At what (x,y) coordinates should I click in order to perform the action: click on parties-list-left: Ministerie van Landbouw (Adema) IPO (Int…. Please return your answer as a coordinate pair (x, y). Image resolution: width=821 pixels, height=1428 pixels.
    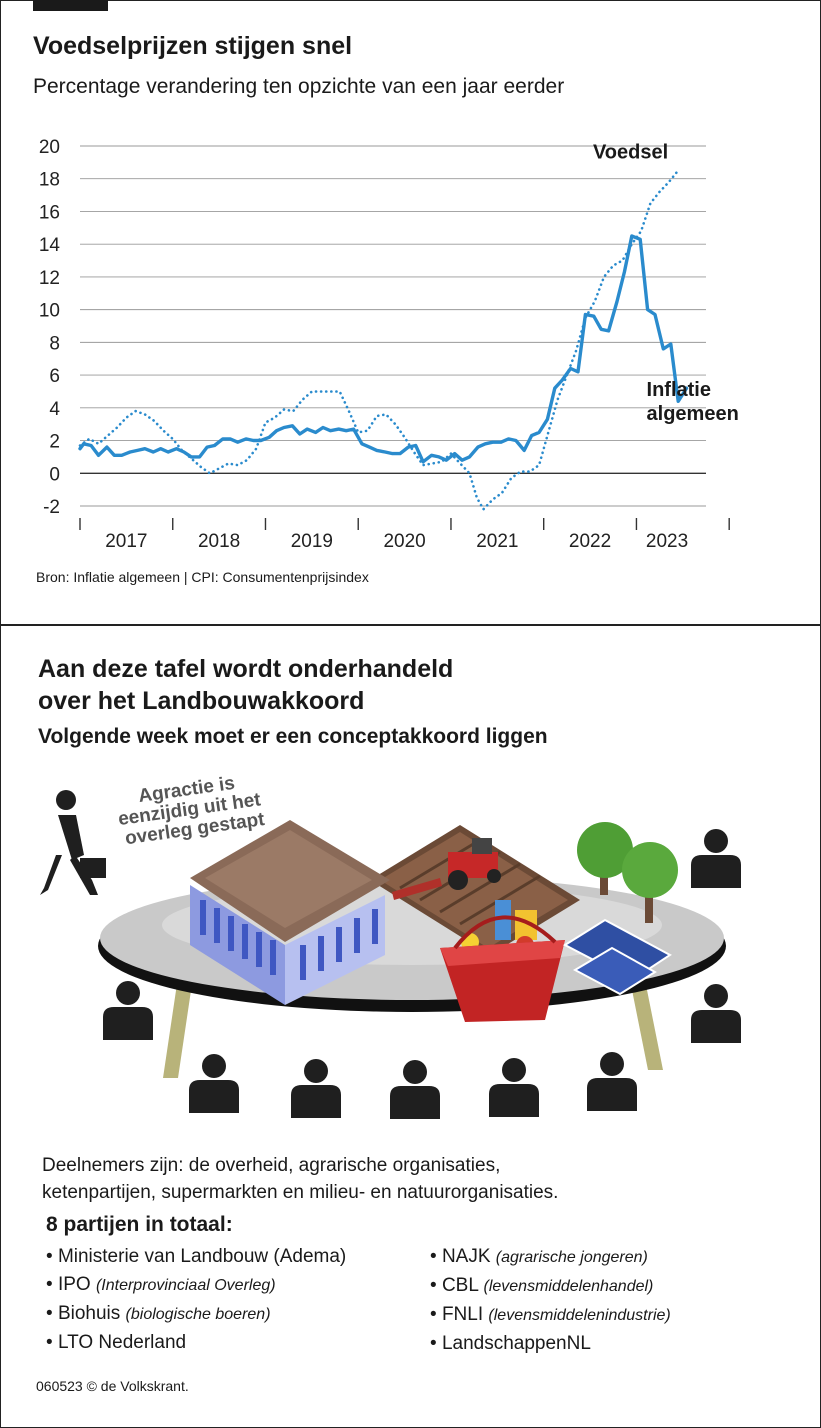
    Looking at the image, I should click on (196, 1300).